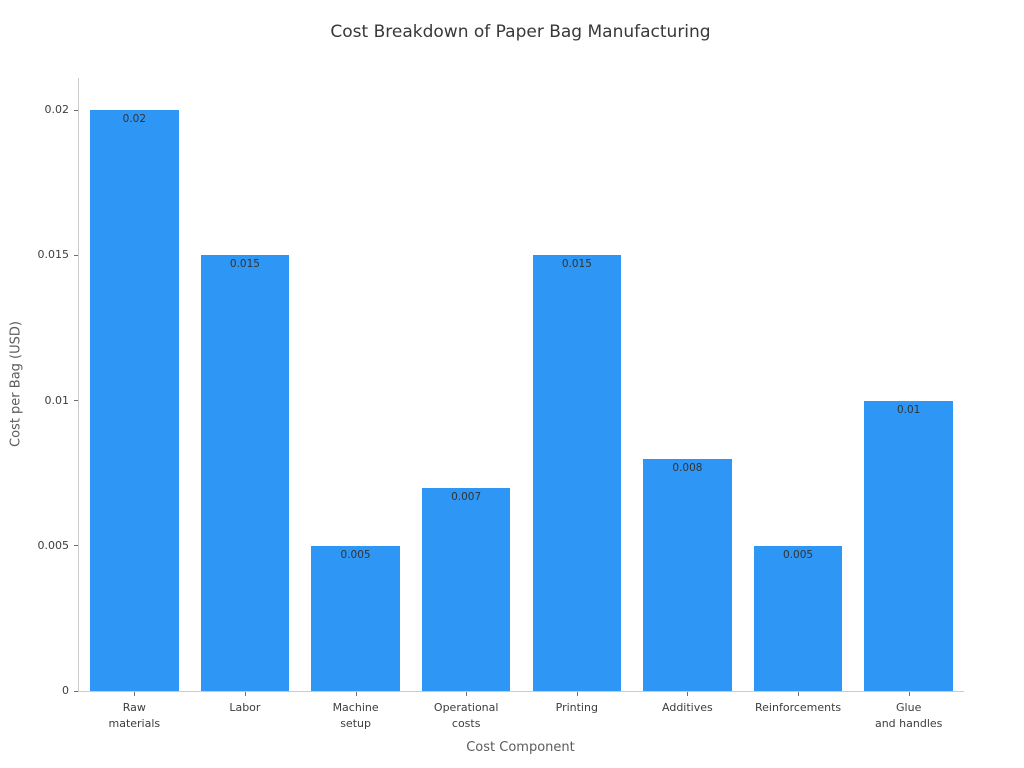 This screenshot has width=1024, height=768. I want to click on x-tick-label: Additives, so click(687, 707).